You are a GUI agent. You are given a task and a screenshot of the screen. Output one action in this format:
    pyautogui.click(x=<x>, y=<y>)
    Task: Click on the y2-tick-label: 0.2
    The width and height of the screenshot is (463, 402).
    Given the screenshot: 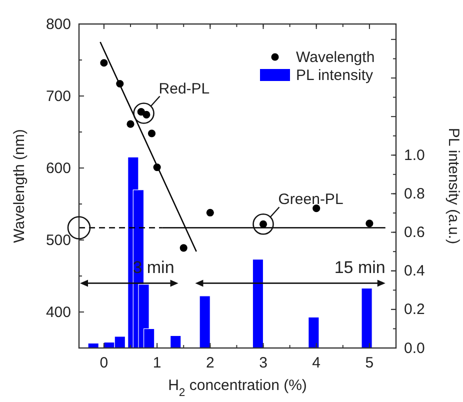 What is the action you would take?
    pyautogui.click(x=414, y=309)
    